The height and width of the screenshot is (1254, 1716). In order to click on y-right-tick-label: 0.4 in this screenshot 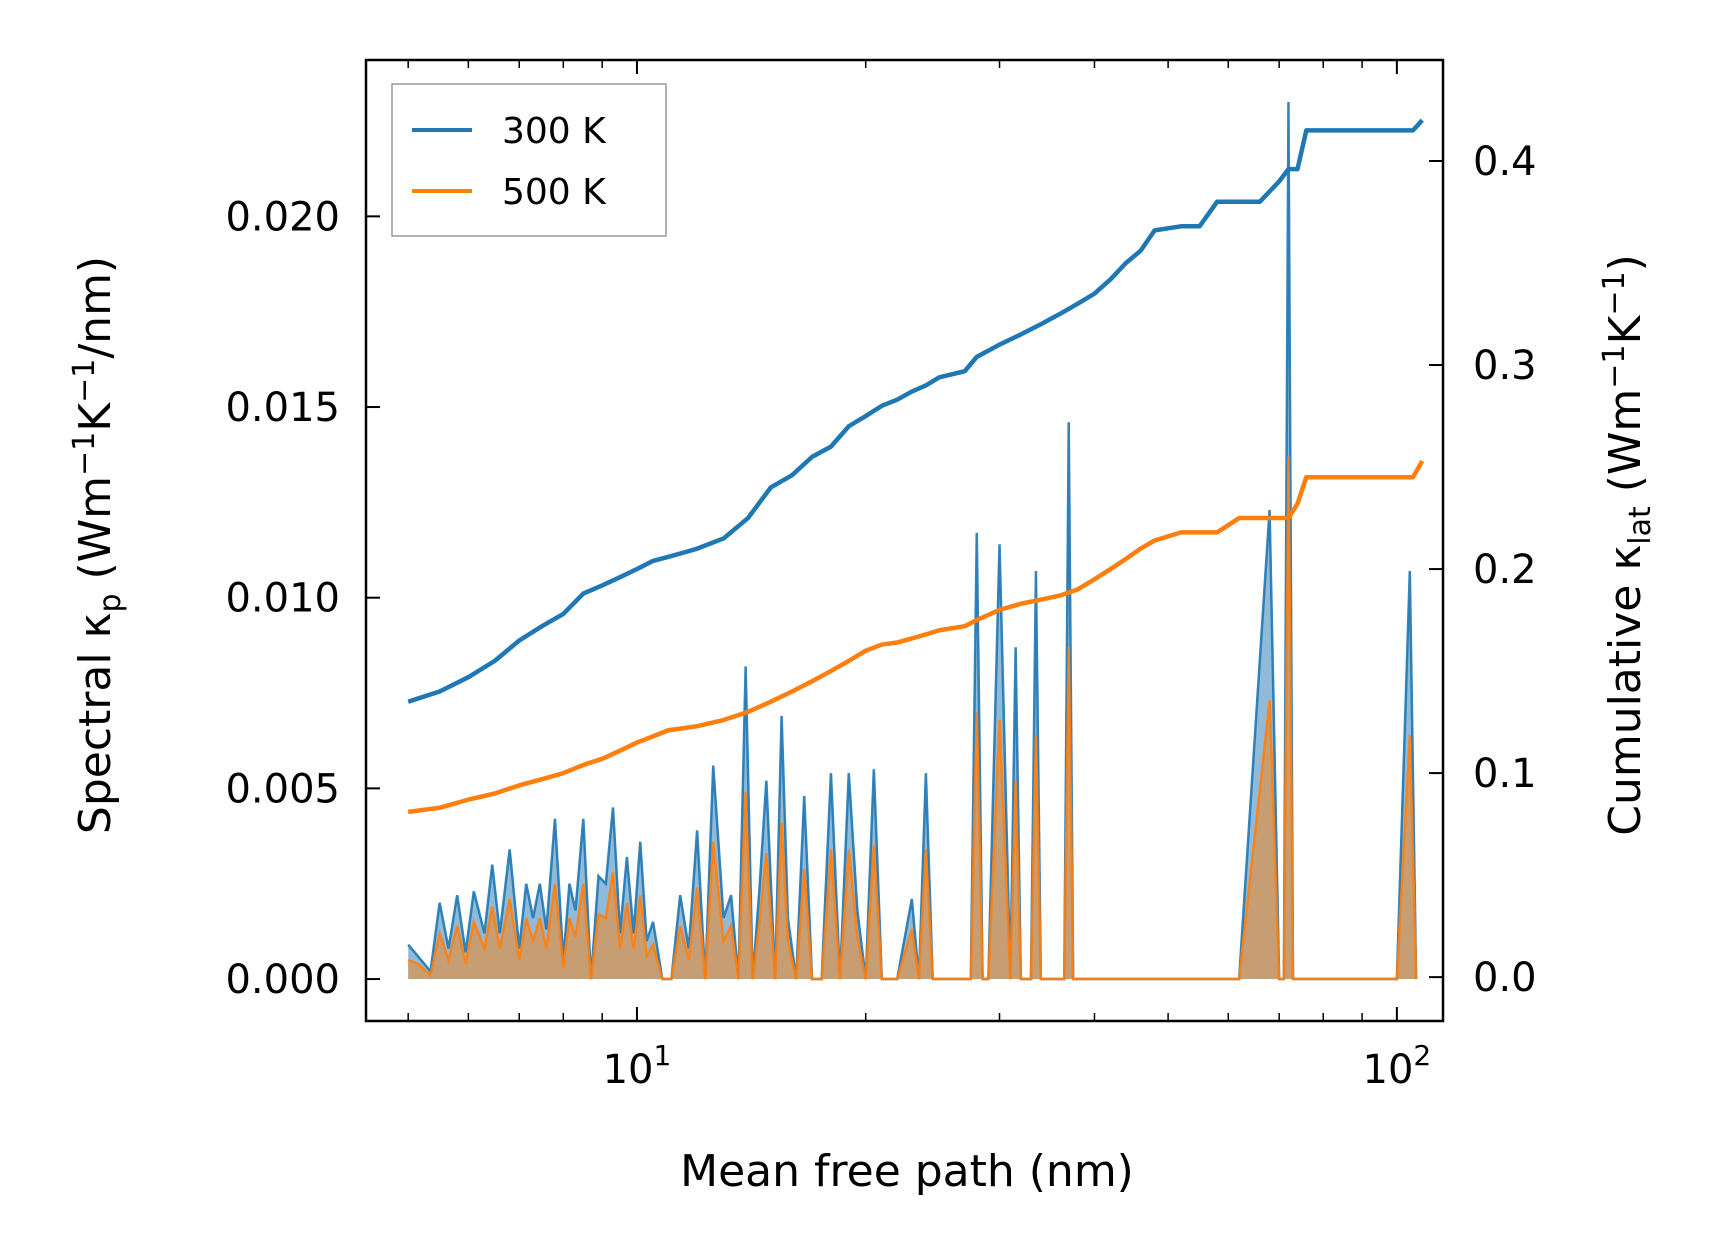, I will do `click(1505, 162)`.